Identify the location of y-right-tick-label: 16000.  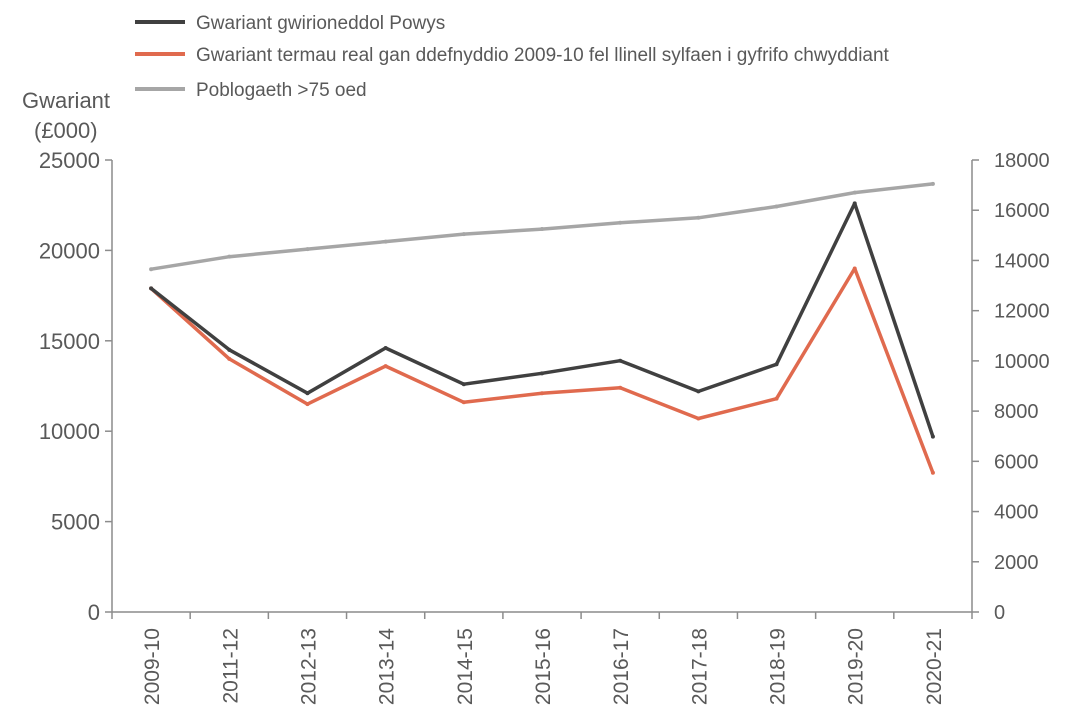
(1022, 211).